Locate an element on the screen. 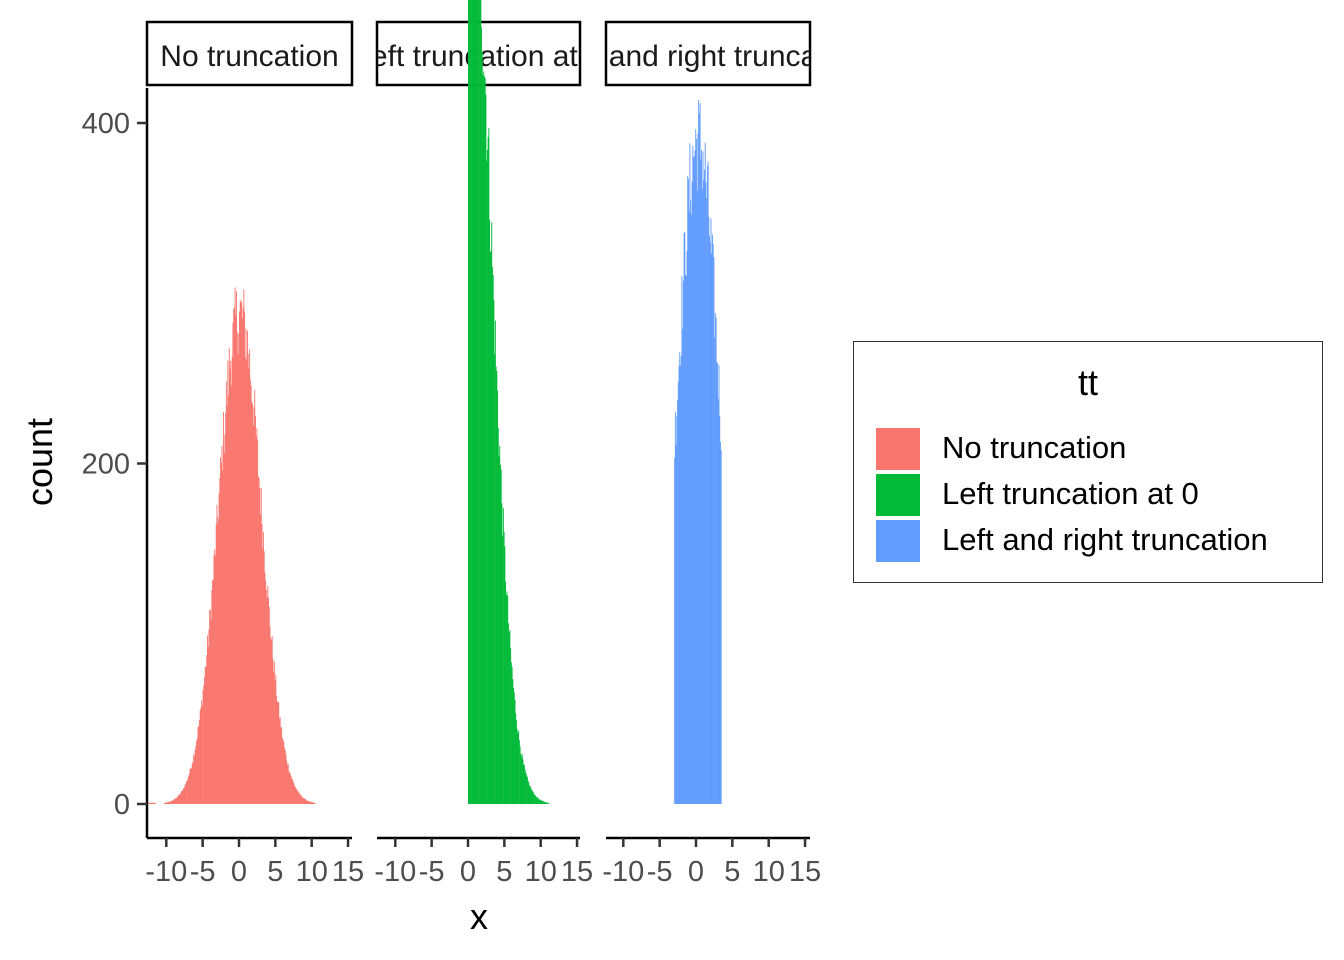 The width and height of the screenshot is (1344, 960). x-tick-label: -5 is located at coordinates (660, 872).